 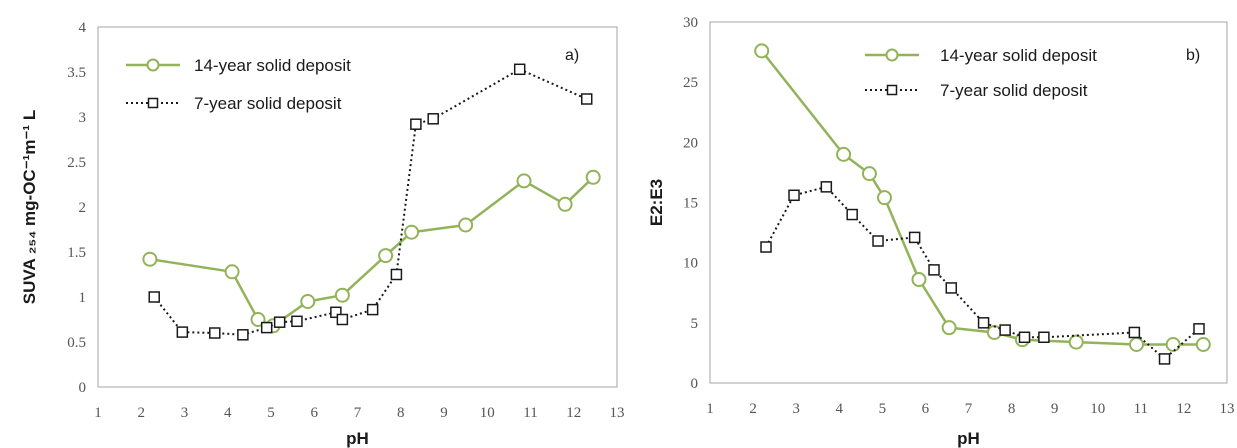 I want to click on x-tick-label: 11, so click(x=1141, y=409).